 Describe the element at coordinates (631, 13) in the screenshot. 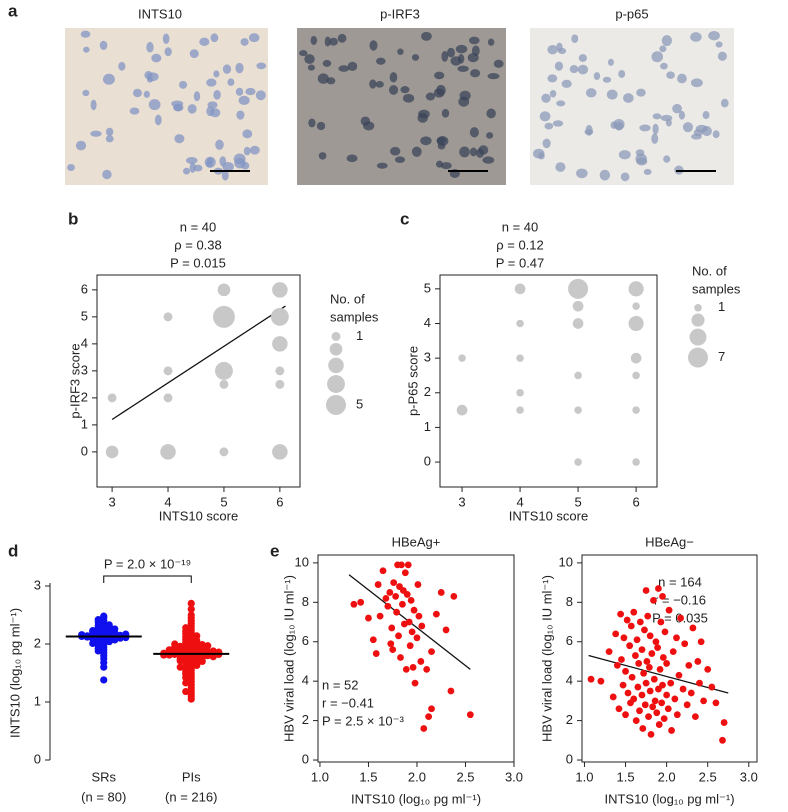

I see `image-label: p-p65` at that location.